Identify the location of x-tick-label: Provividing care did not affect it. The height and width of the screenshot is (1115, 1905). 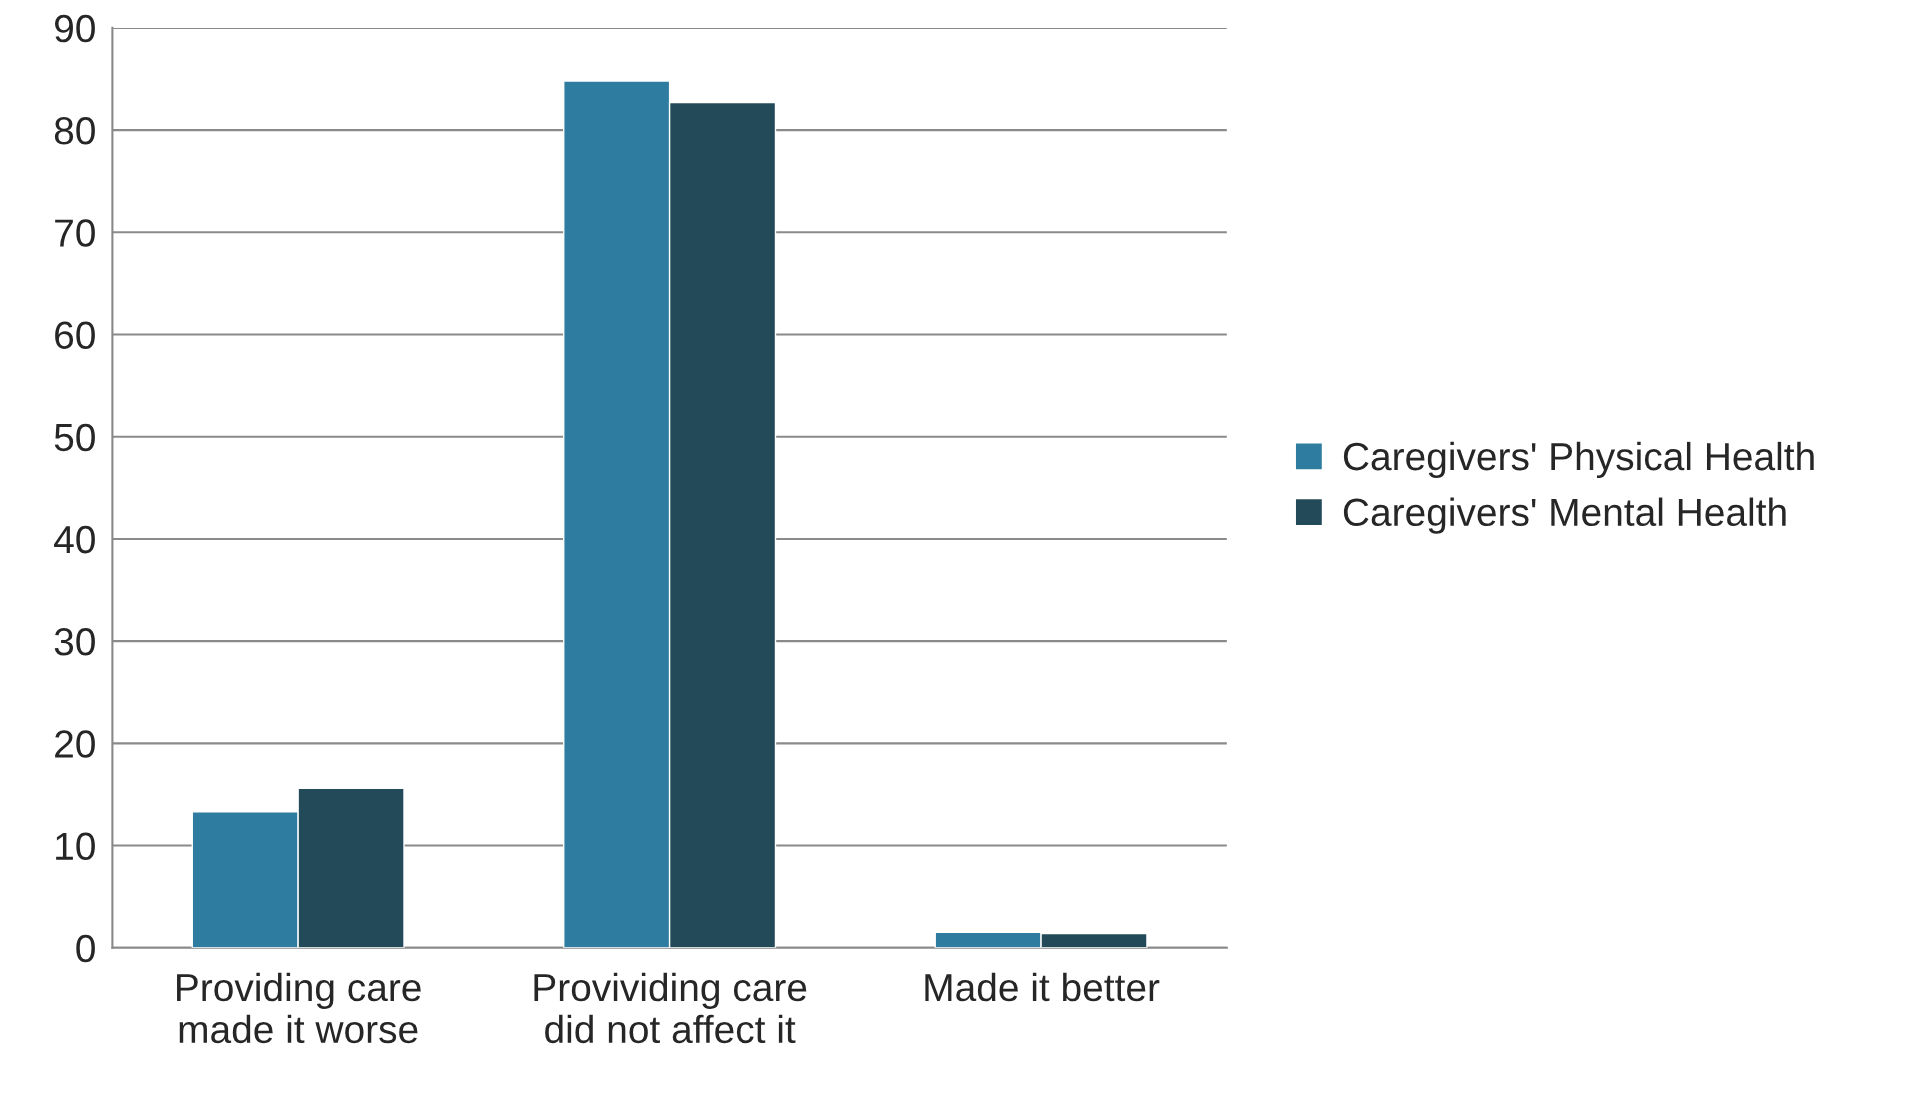
(670, 1008).